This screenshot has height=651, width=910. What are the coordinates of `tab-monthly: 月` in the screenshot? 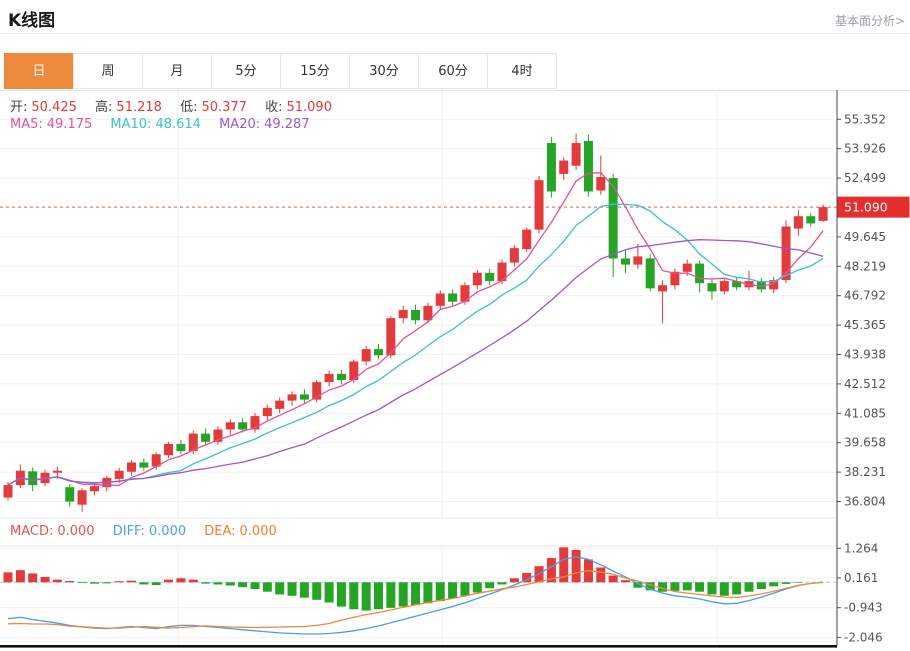 It's located at (177, 71).